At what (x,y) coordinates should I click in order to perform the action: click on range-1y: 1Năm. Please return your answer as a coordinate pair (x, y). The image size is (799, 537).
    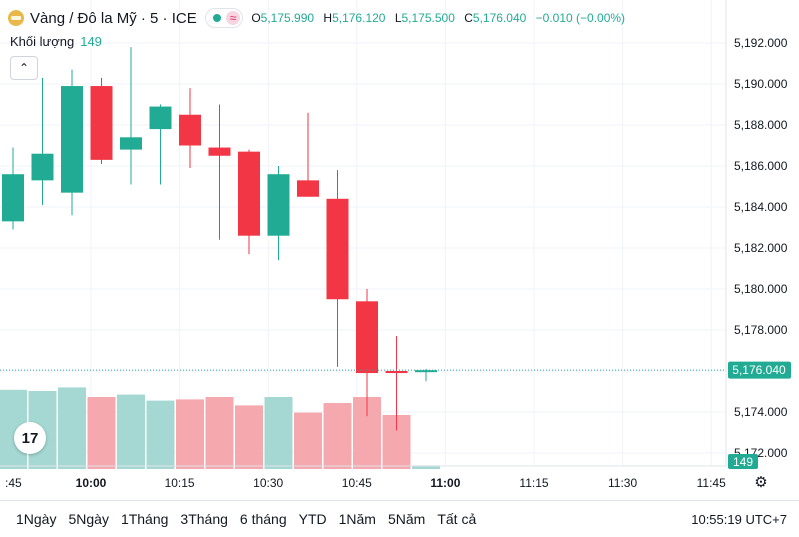
    Looking at the image, I should click on (357, 519).